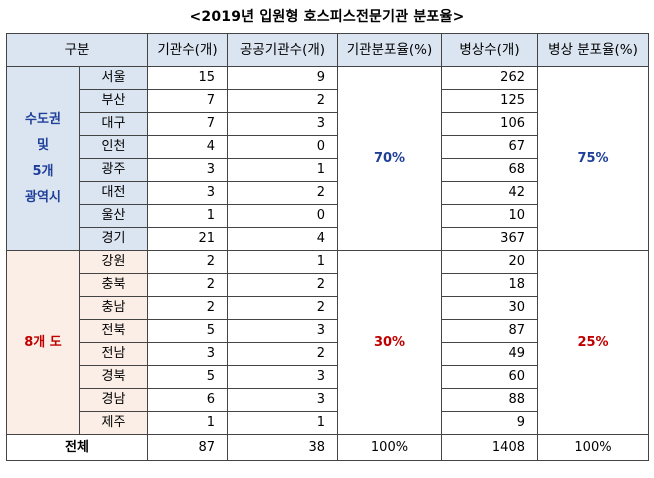 The height and width of the screenshot is (478, 654). What do you see at coordinates (113, 239) in the screenshot?
I see `city-cell: 경기` at bounding box center [113, 239].